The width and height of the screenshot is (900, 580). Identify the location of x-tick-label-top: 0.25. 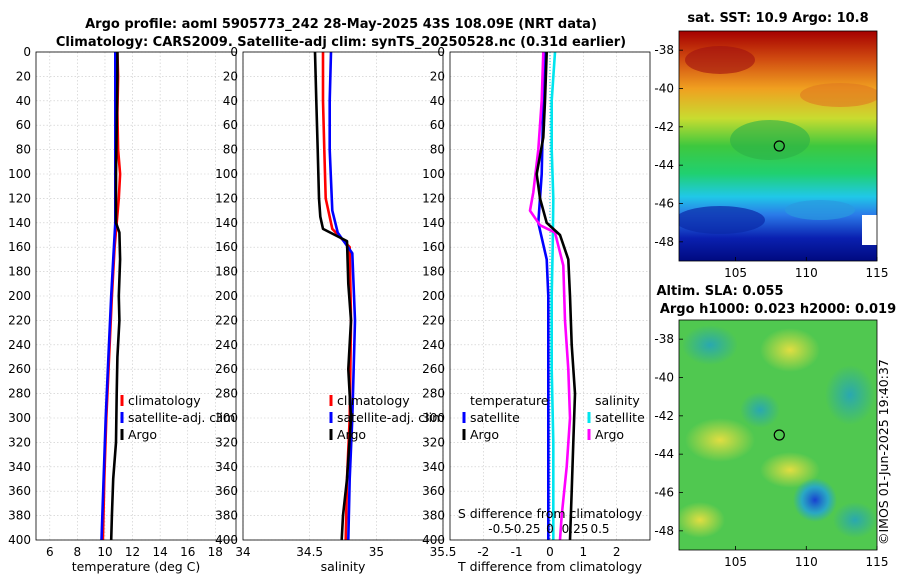
(575, 529).